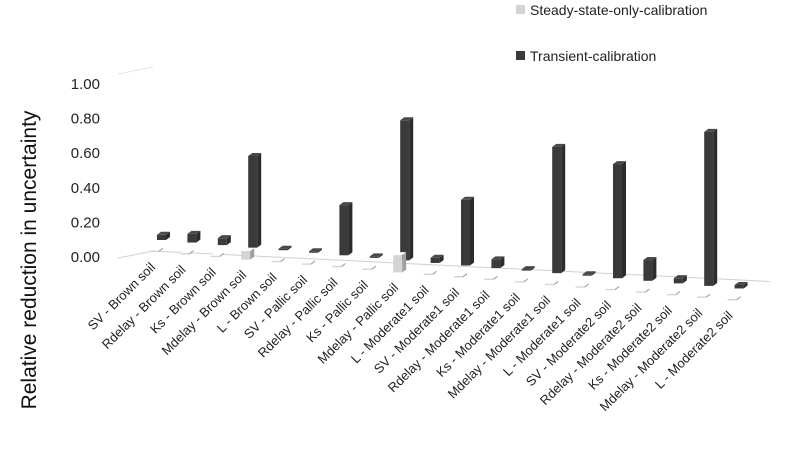 The image size is (809, 460). I want to click on legend-label-steady-state: Steady-state-only-calibration, so click(618, 10).